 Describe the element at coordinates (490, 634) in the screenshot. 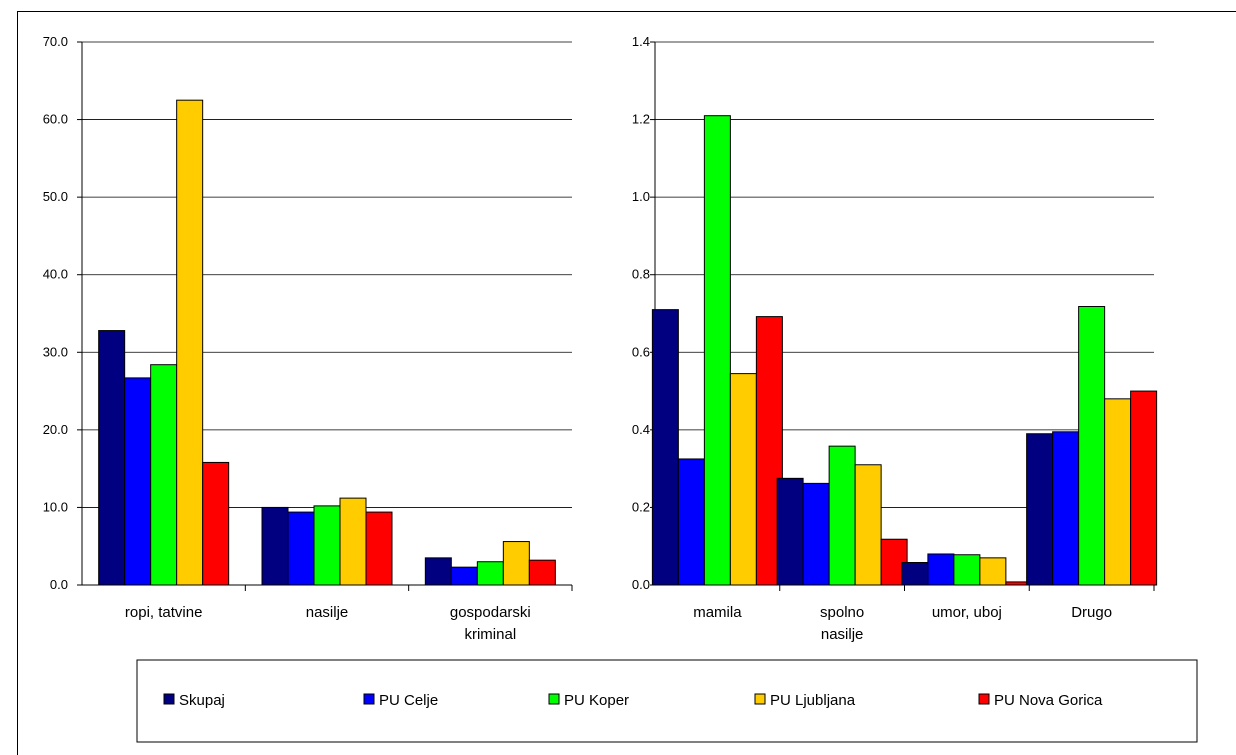

I see `category-label: kriminal` at that location.